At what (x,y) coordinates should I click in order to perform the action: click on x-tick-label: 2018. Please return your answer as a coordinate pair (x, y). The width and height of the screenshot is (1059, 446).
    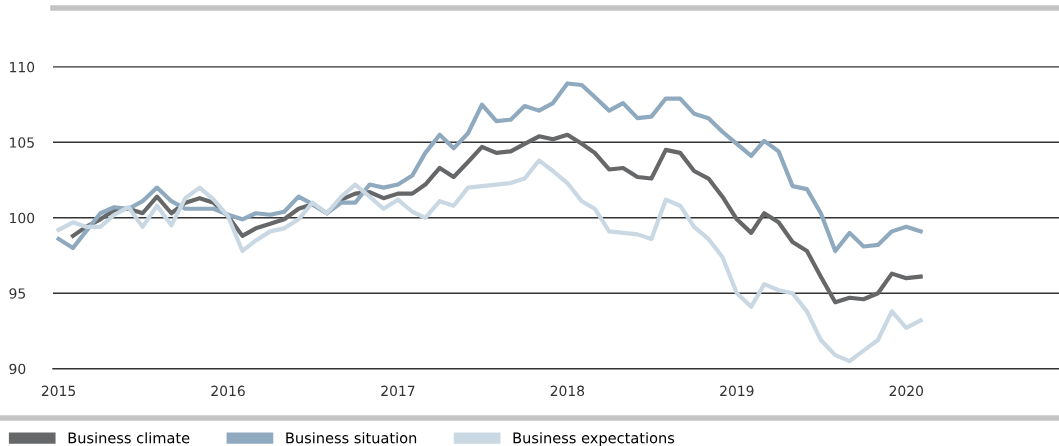
    Looking at the image, I should click on (567, 391).